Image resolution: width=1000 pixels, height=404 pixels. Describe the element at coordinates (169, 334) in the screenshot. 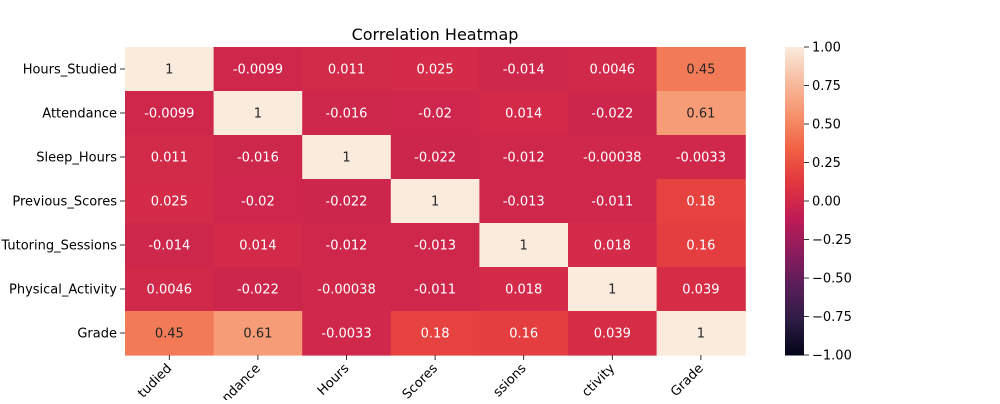

I see `cell-value-label: 0.45` at that location.